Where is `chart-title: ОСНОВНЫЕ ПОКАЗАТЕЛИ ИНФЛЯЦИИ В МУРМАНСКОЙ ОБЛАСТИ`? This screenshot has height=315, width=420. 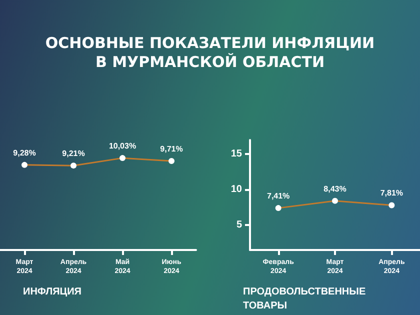
chart-title: ОСНОВНЫЕ ПОКАЗАТЕЛИ ИНФЛЯЦИИ В МУРМАНСКОЙ ОБЛАСТИ is located at coordinates (210, 53).